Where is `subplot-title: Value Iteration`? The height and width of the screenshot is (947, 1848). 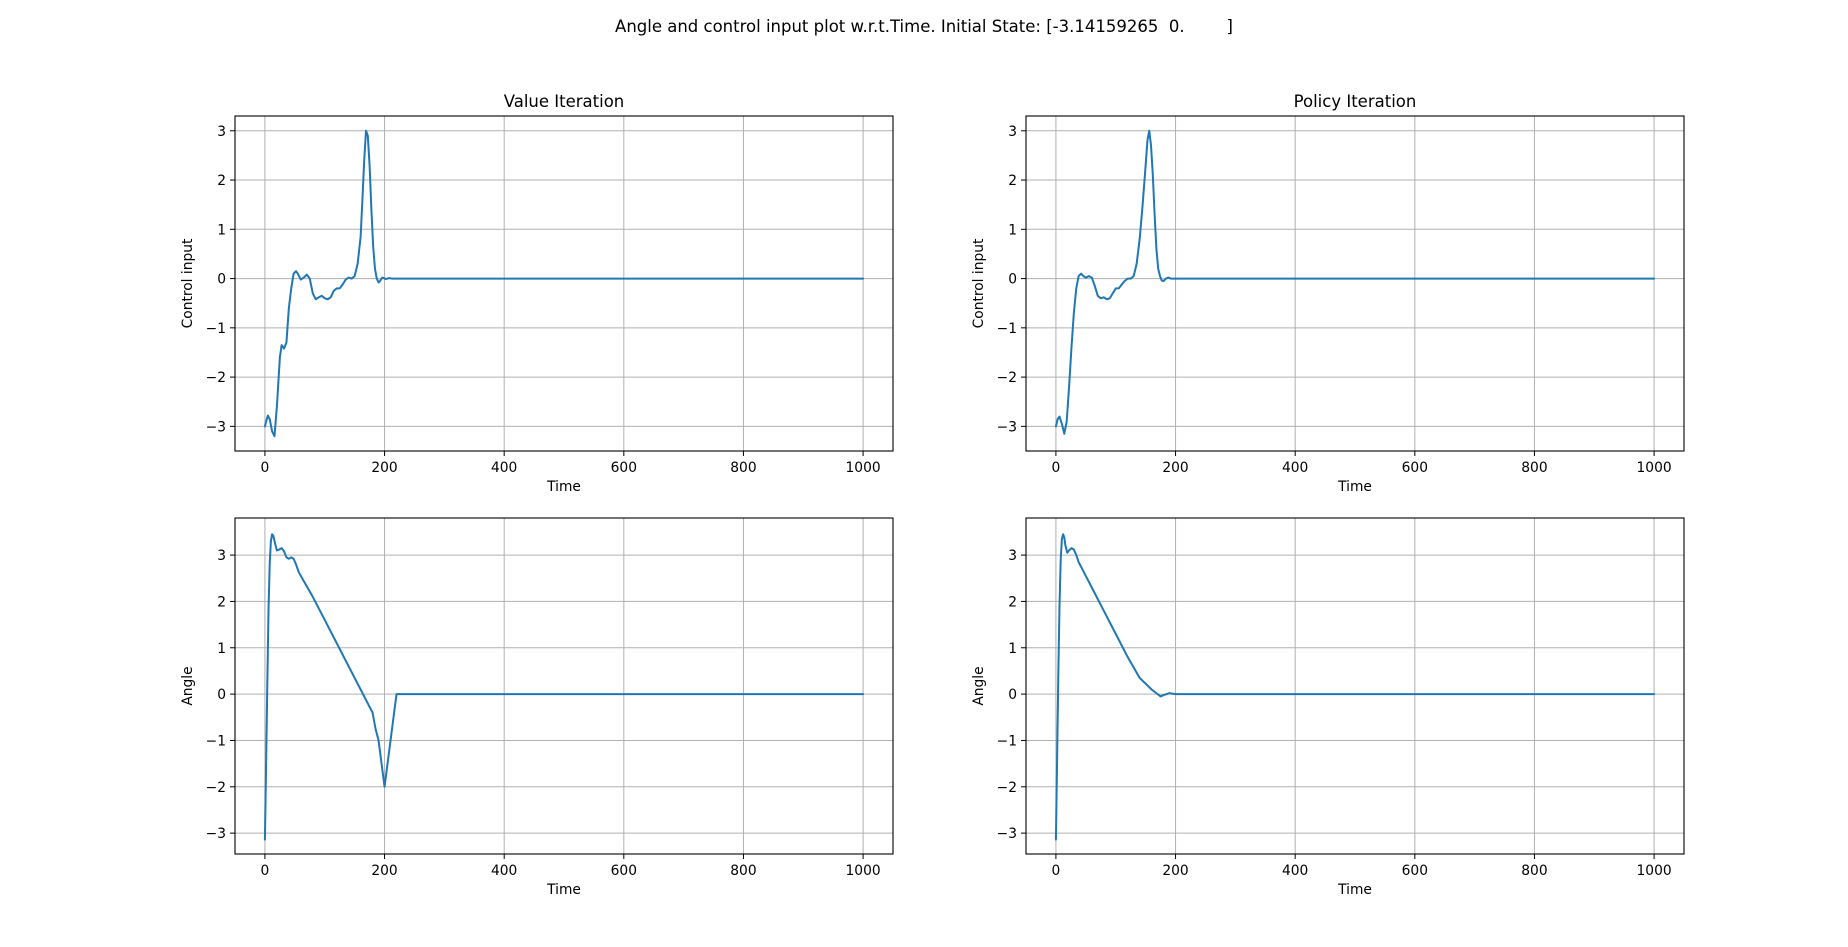 subplot-title: Value Iteration is located at coordinates (564, 101).